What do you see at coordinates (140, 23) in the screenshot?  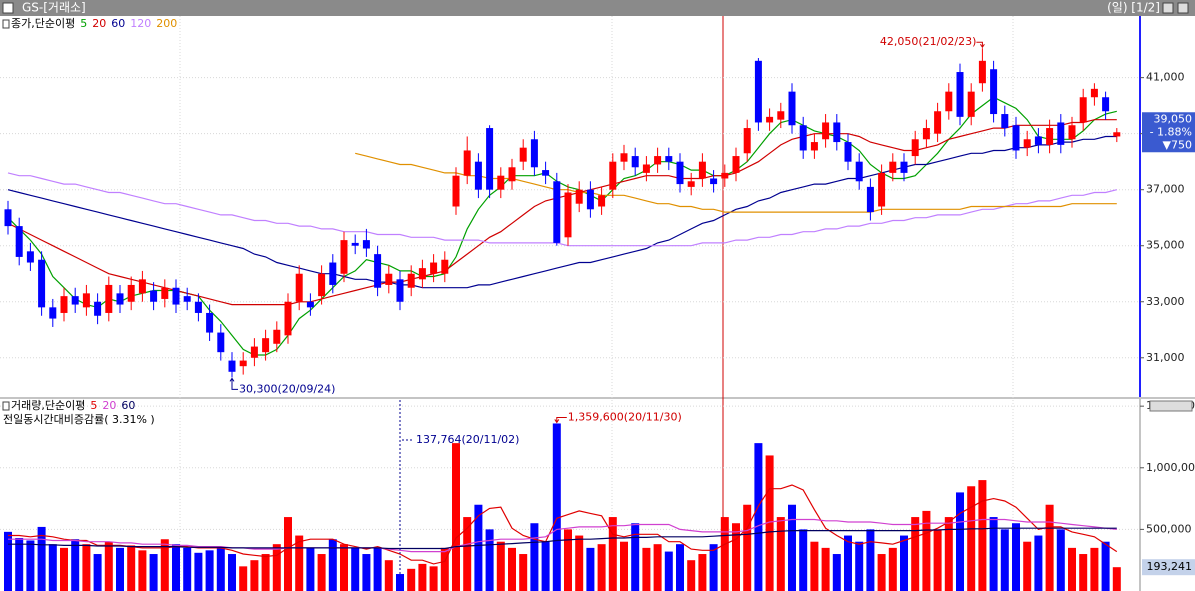 I see `legend-entry: 120` at bounding box center [140, 23].